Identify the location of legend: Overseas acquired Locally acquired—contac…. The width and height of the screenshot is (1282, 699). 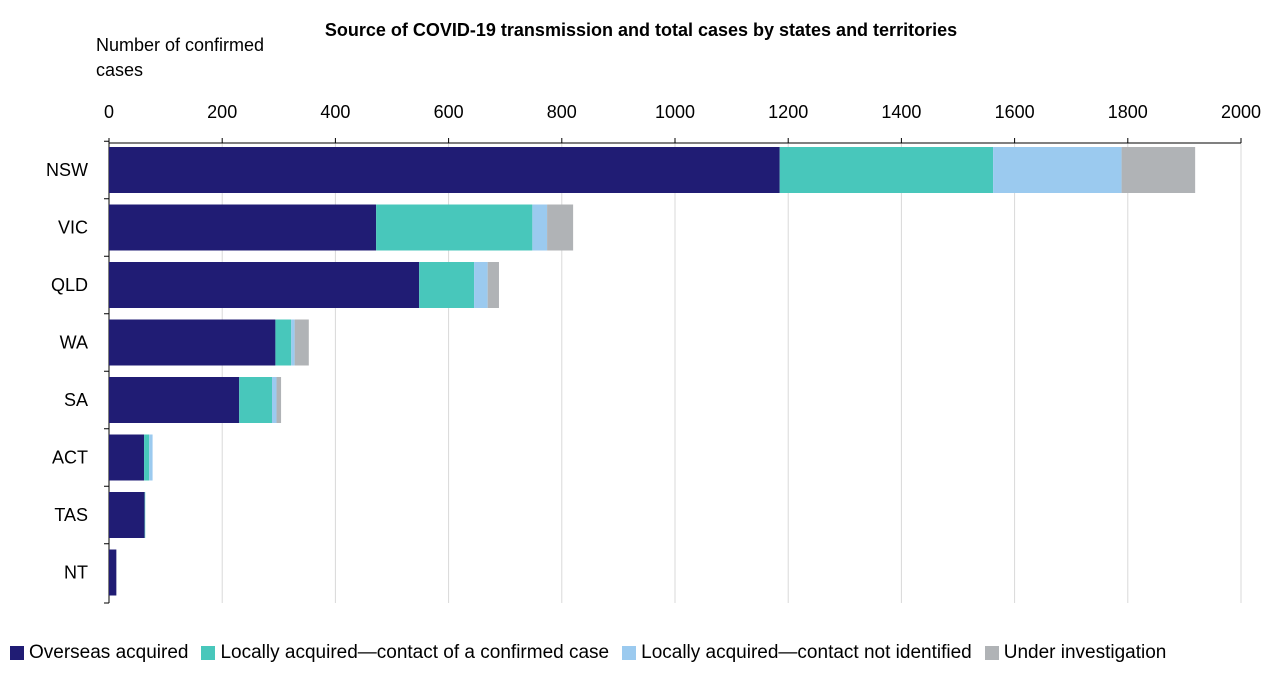
(588, 653).